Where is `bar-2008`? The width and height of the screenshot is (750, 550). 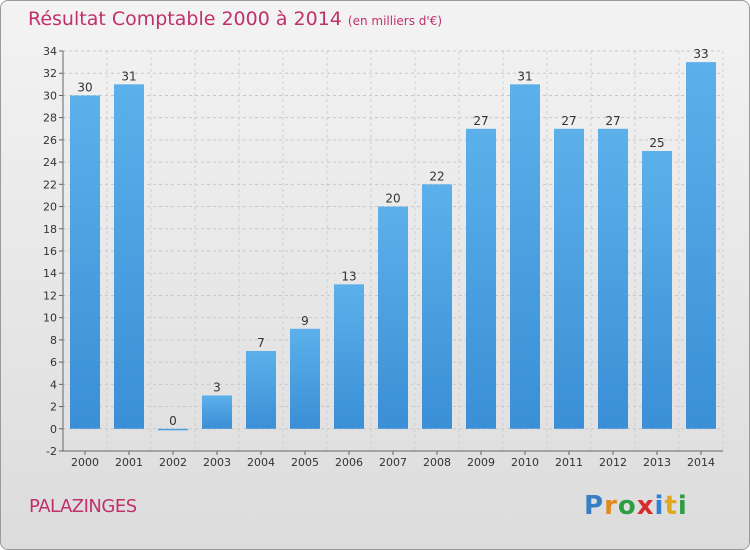
bar-2008 is located at coordinates (437, 306).